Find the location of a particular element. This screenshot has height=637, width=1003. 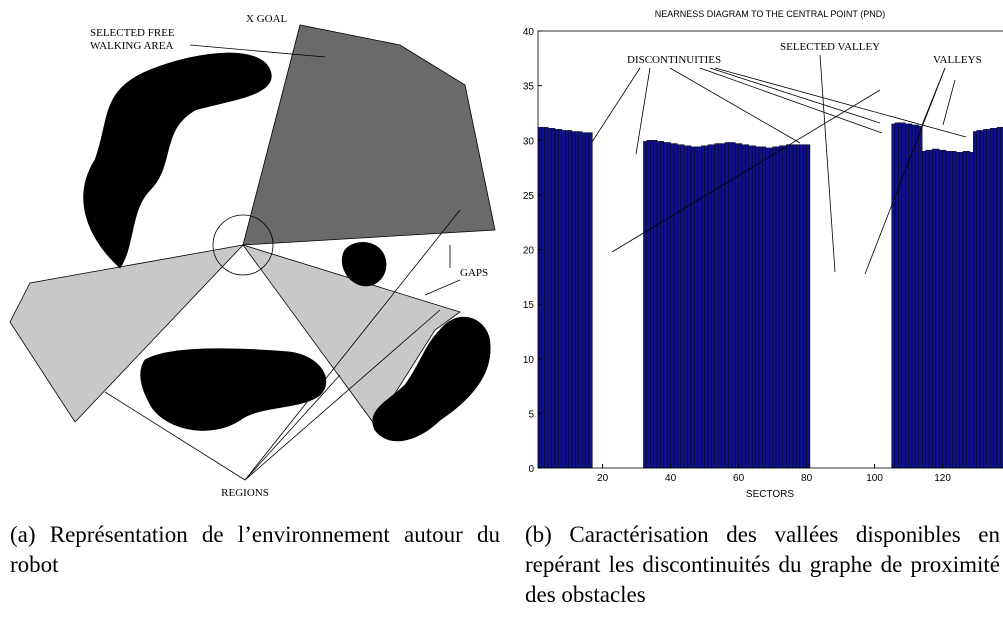

x-tick-label: 20 is located at coordinates (603, 478).